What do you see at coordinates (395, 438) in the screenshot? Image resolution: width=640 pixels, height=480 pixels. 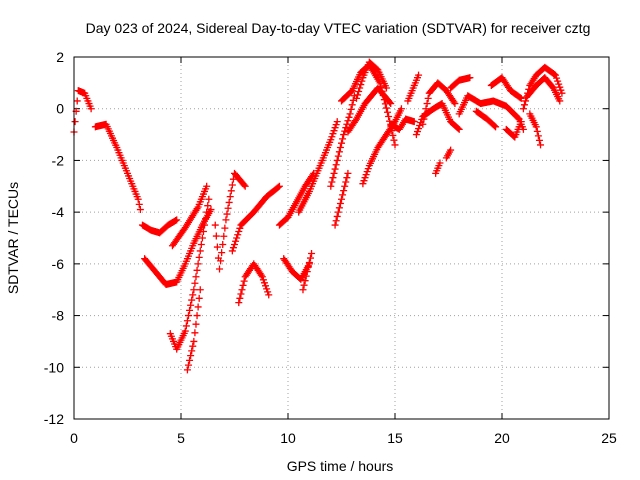 I see `x-tick-label: 15` at bounding box center [395, 438].